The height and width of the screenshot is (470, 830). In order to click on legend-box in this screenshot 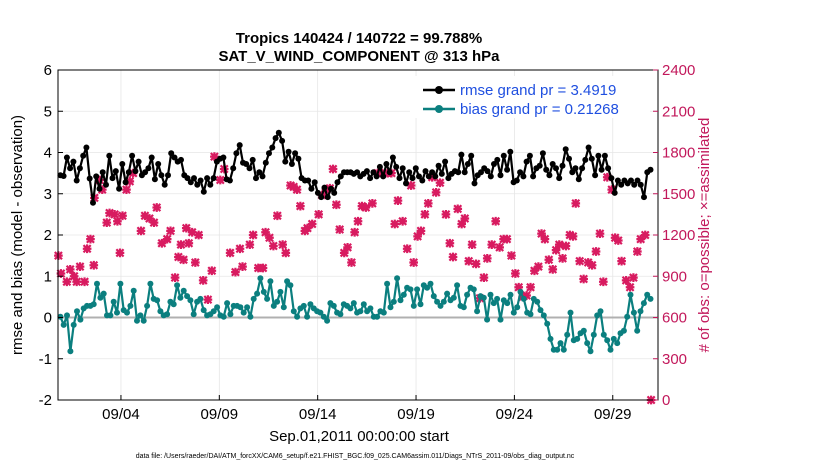, I will do `click(530, 97)`.